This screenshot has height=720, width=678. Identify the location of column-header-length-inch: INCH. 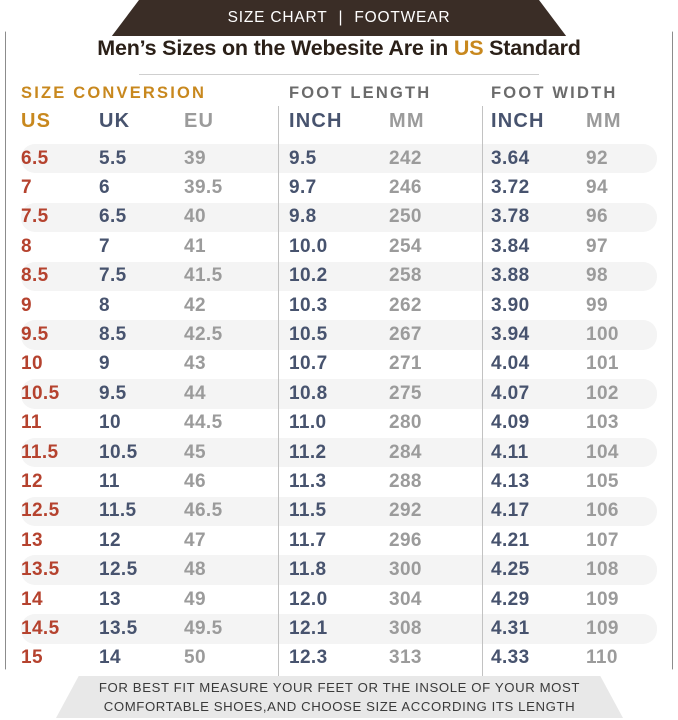
(315, 121).